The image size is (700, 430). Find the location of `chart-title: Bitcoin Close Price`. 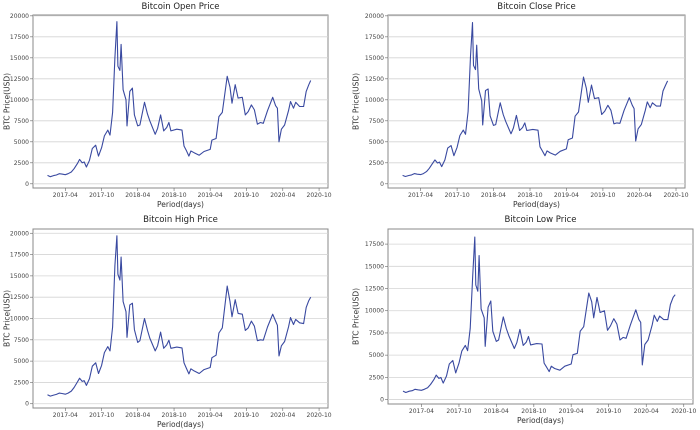

chart-title: Bitcoin Close Price is located at coordinates (536, 7).